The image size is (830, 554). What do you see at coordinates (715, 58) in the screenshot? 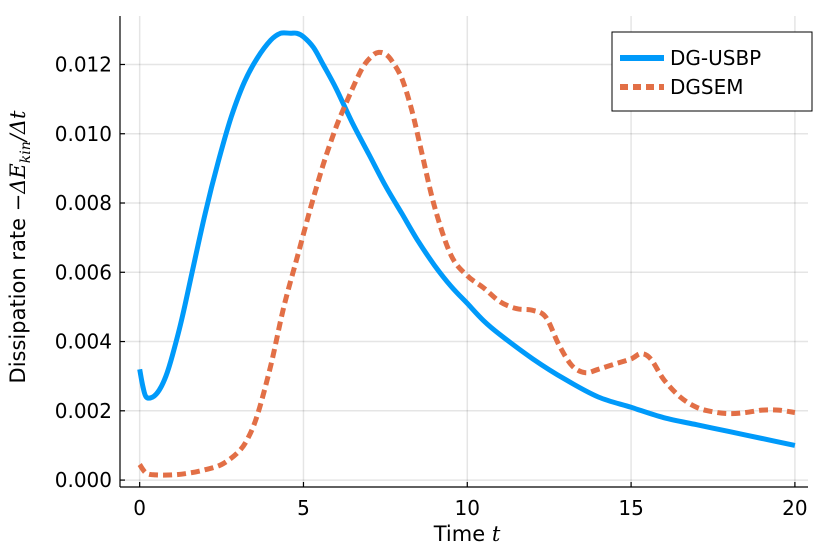
I see `legend-label-dg-usbp: DG-USBP` at bounding box center [715, 58].